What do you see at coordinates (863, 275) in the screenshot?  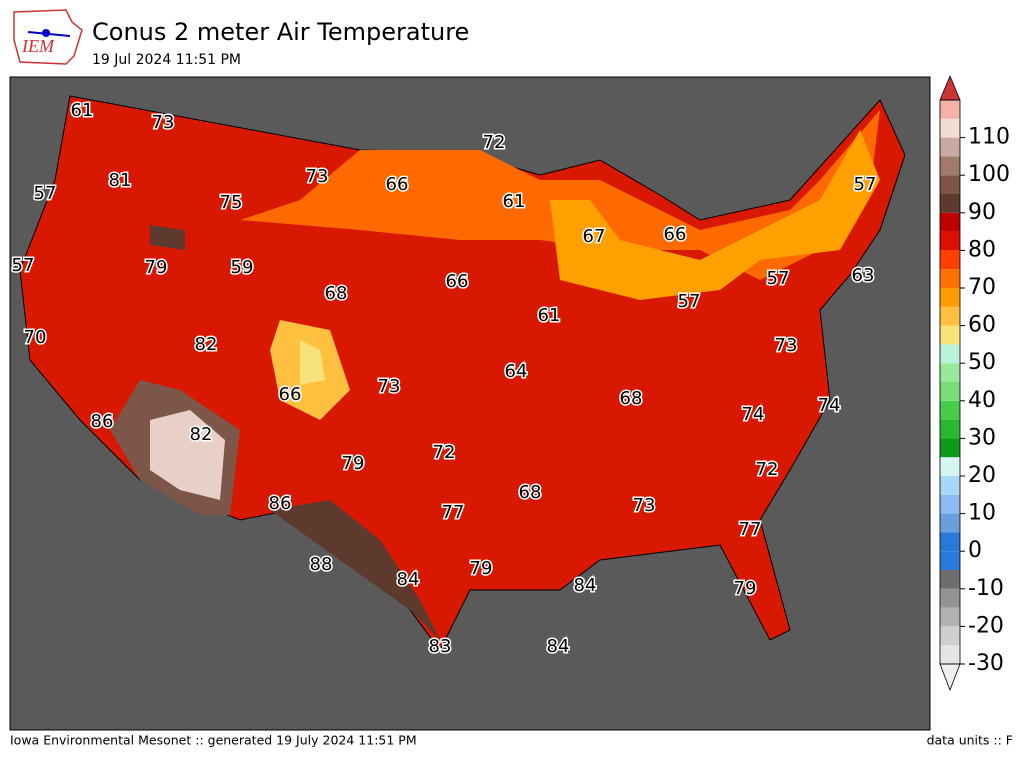 I see `temperature-label: 63` at bounding box center [863, 275].